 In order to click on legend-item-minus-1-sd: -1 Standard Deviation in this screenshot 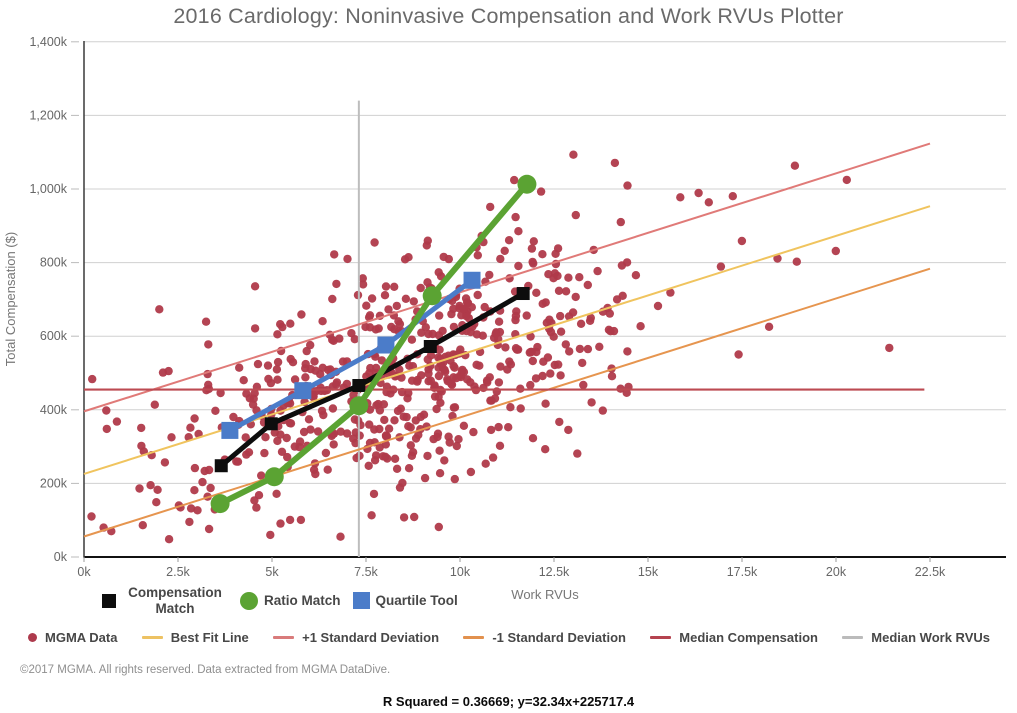, I will do `click(544, 637)`.